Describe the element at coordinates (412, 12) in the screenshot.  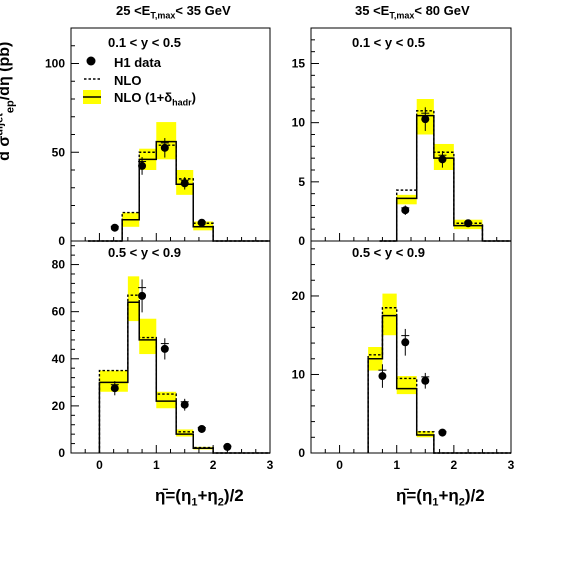
I see `col-header-right: 35 <ET,max< 80 GeV` at that location.